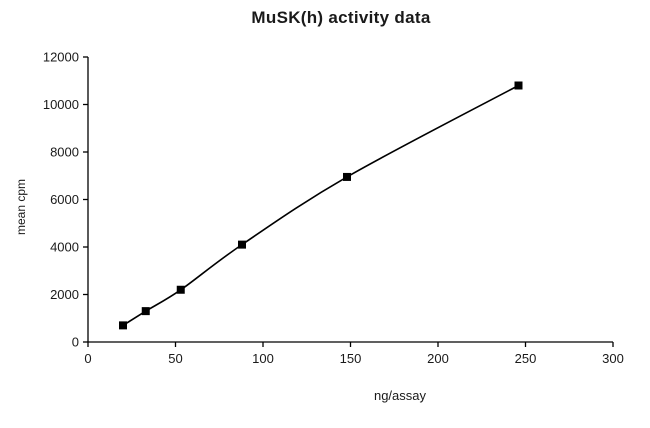 This screenshot has height=428, width=650. Describe the element at coordinates (351, 358) in the screenshot. I see `x-tick-label: 150` at that location.